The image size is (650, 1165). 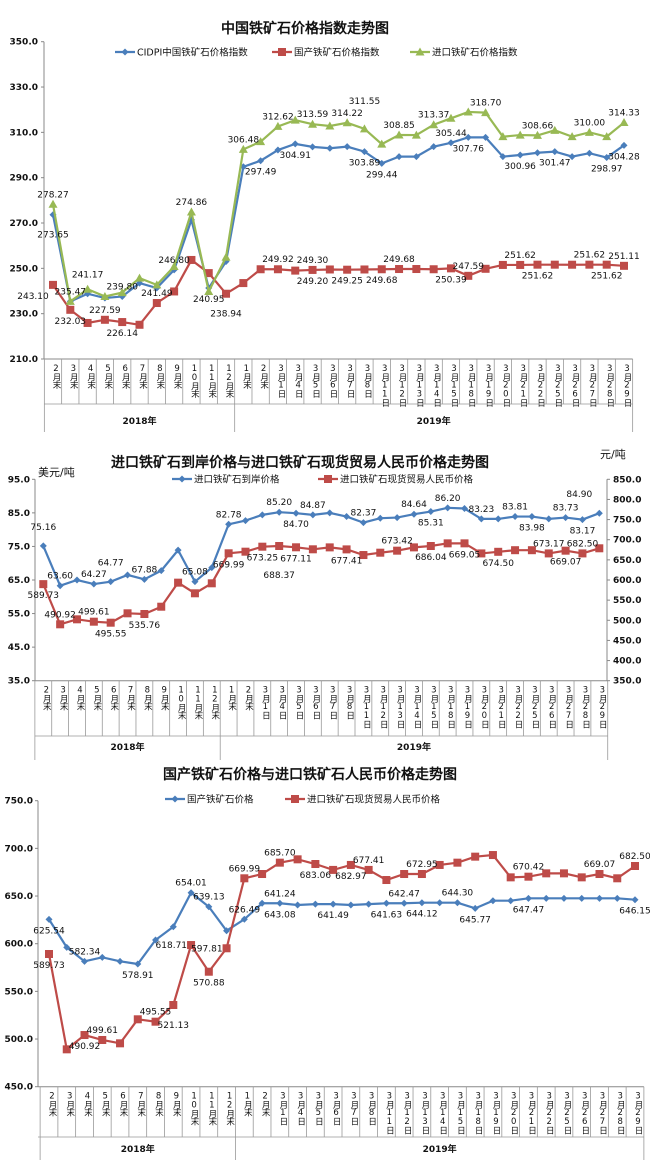 What do you see at coordinates (385, 386) in the screenshot?
I see `x-category-label: 3月11日` at bounding box center [385, 386].